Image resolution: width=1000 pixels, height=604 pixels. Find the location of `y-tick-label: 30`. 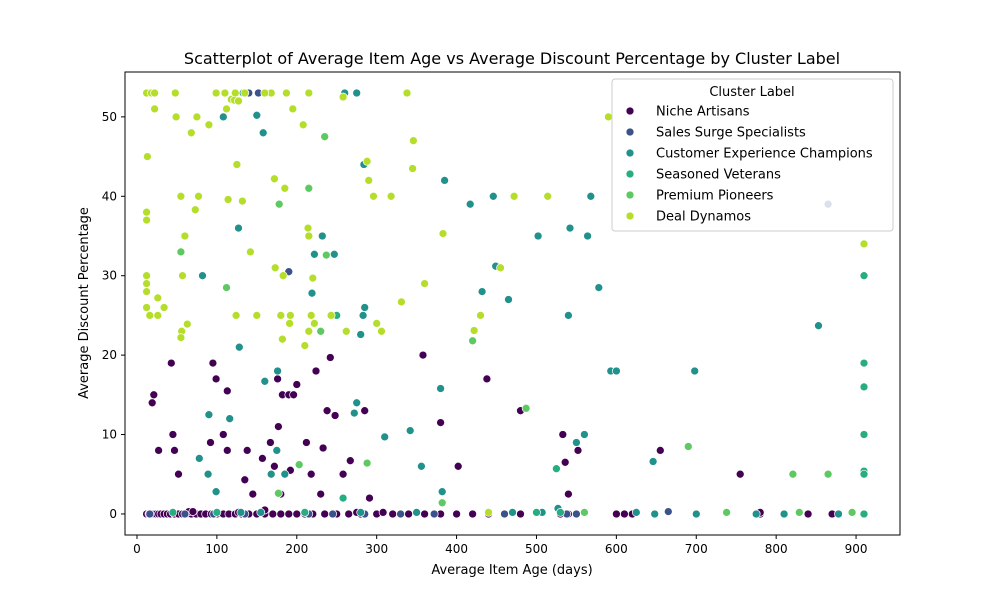

y-tick-label: 30 is located at coordinates (109, 276).